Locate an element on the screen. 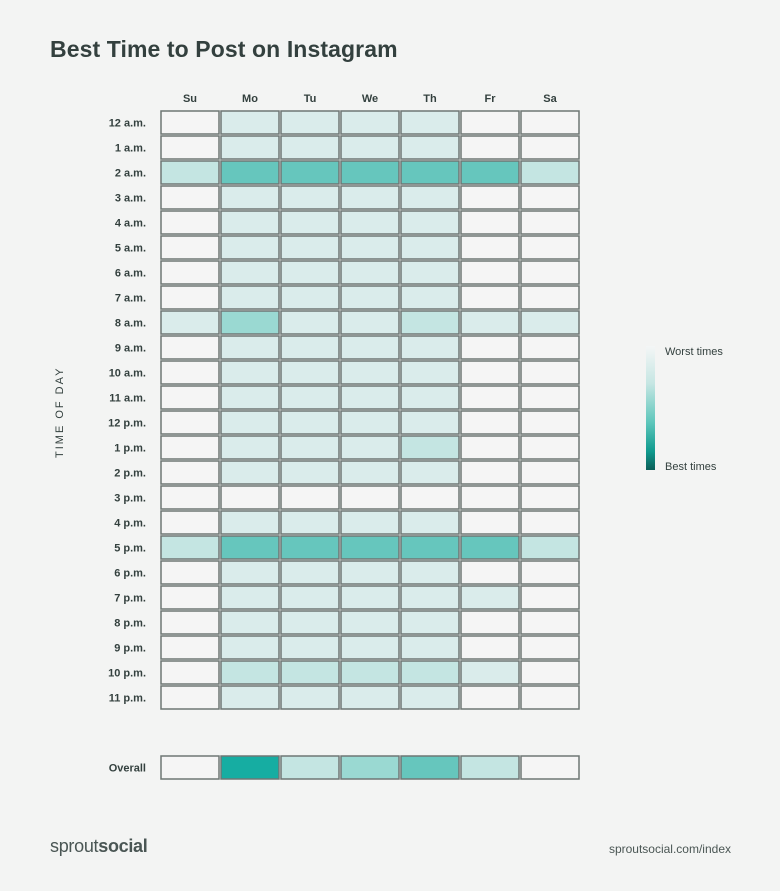  legend-worst-label: Worst times is located at coordinates (694, 352).